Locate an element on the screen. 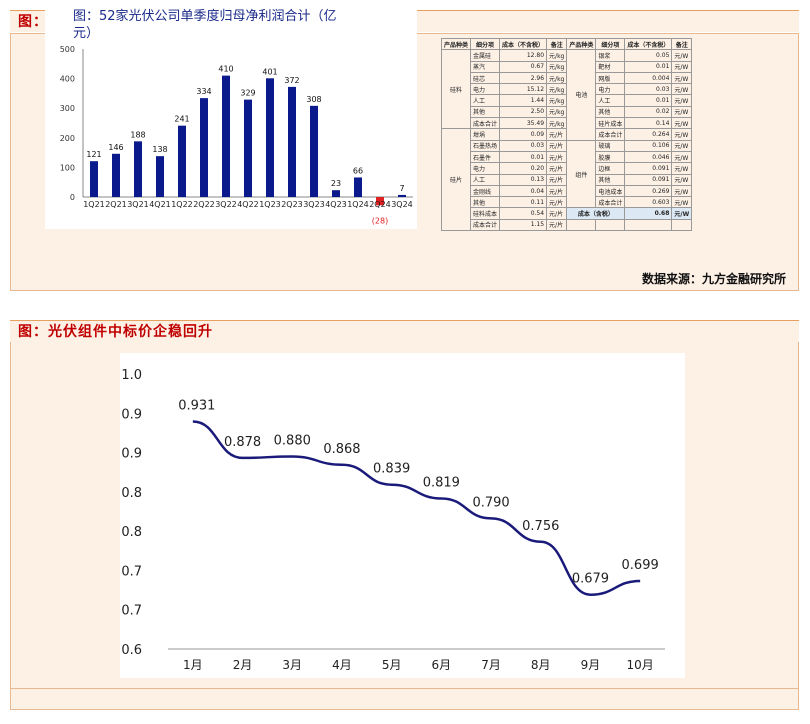  bar-value-label: 329 is located at coordinates (247, 93).